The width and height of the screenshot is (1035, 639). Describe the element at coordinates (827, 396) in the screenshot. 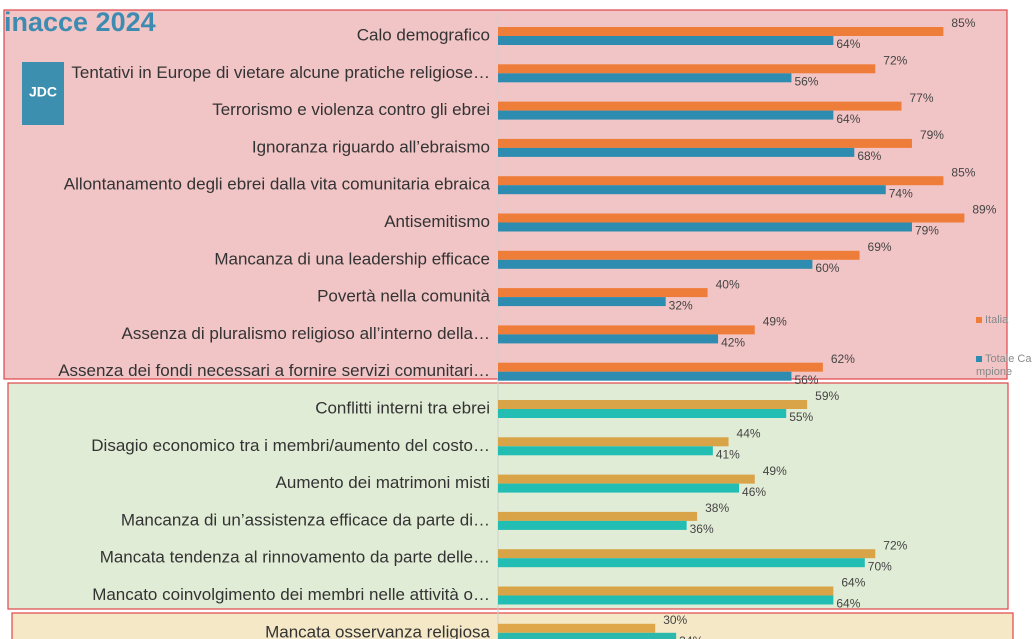

I see `value-label: 59%` at that location.